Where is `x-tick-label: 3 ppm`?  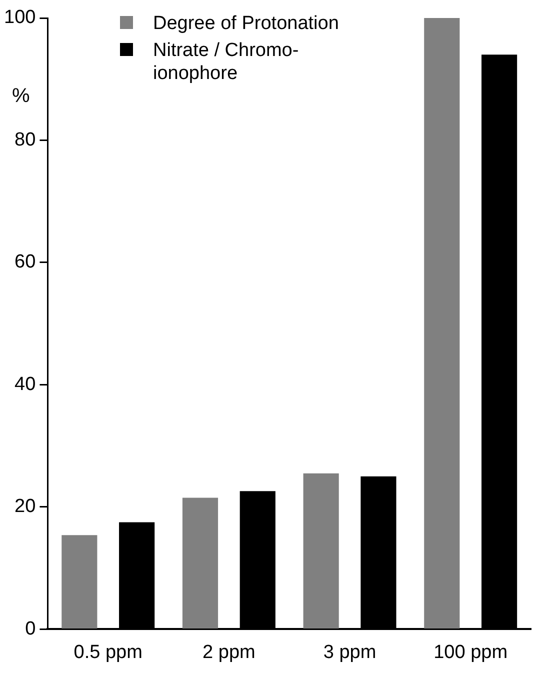 x-tick-label: 3 ppm is located at coordinates (349, 652).